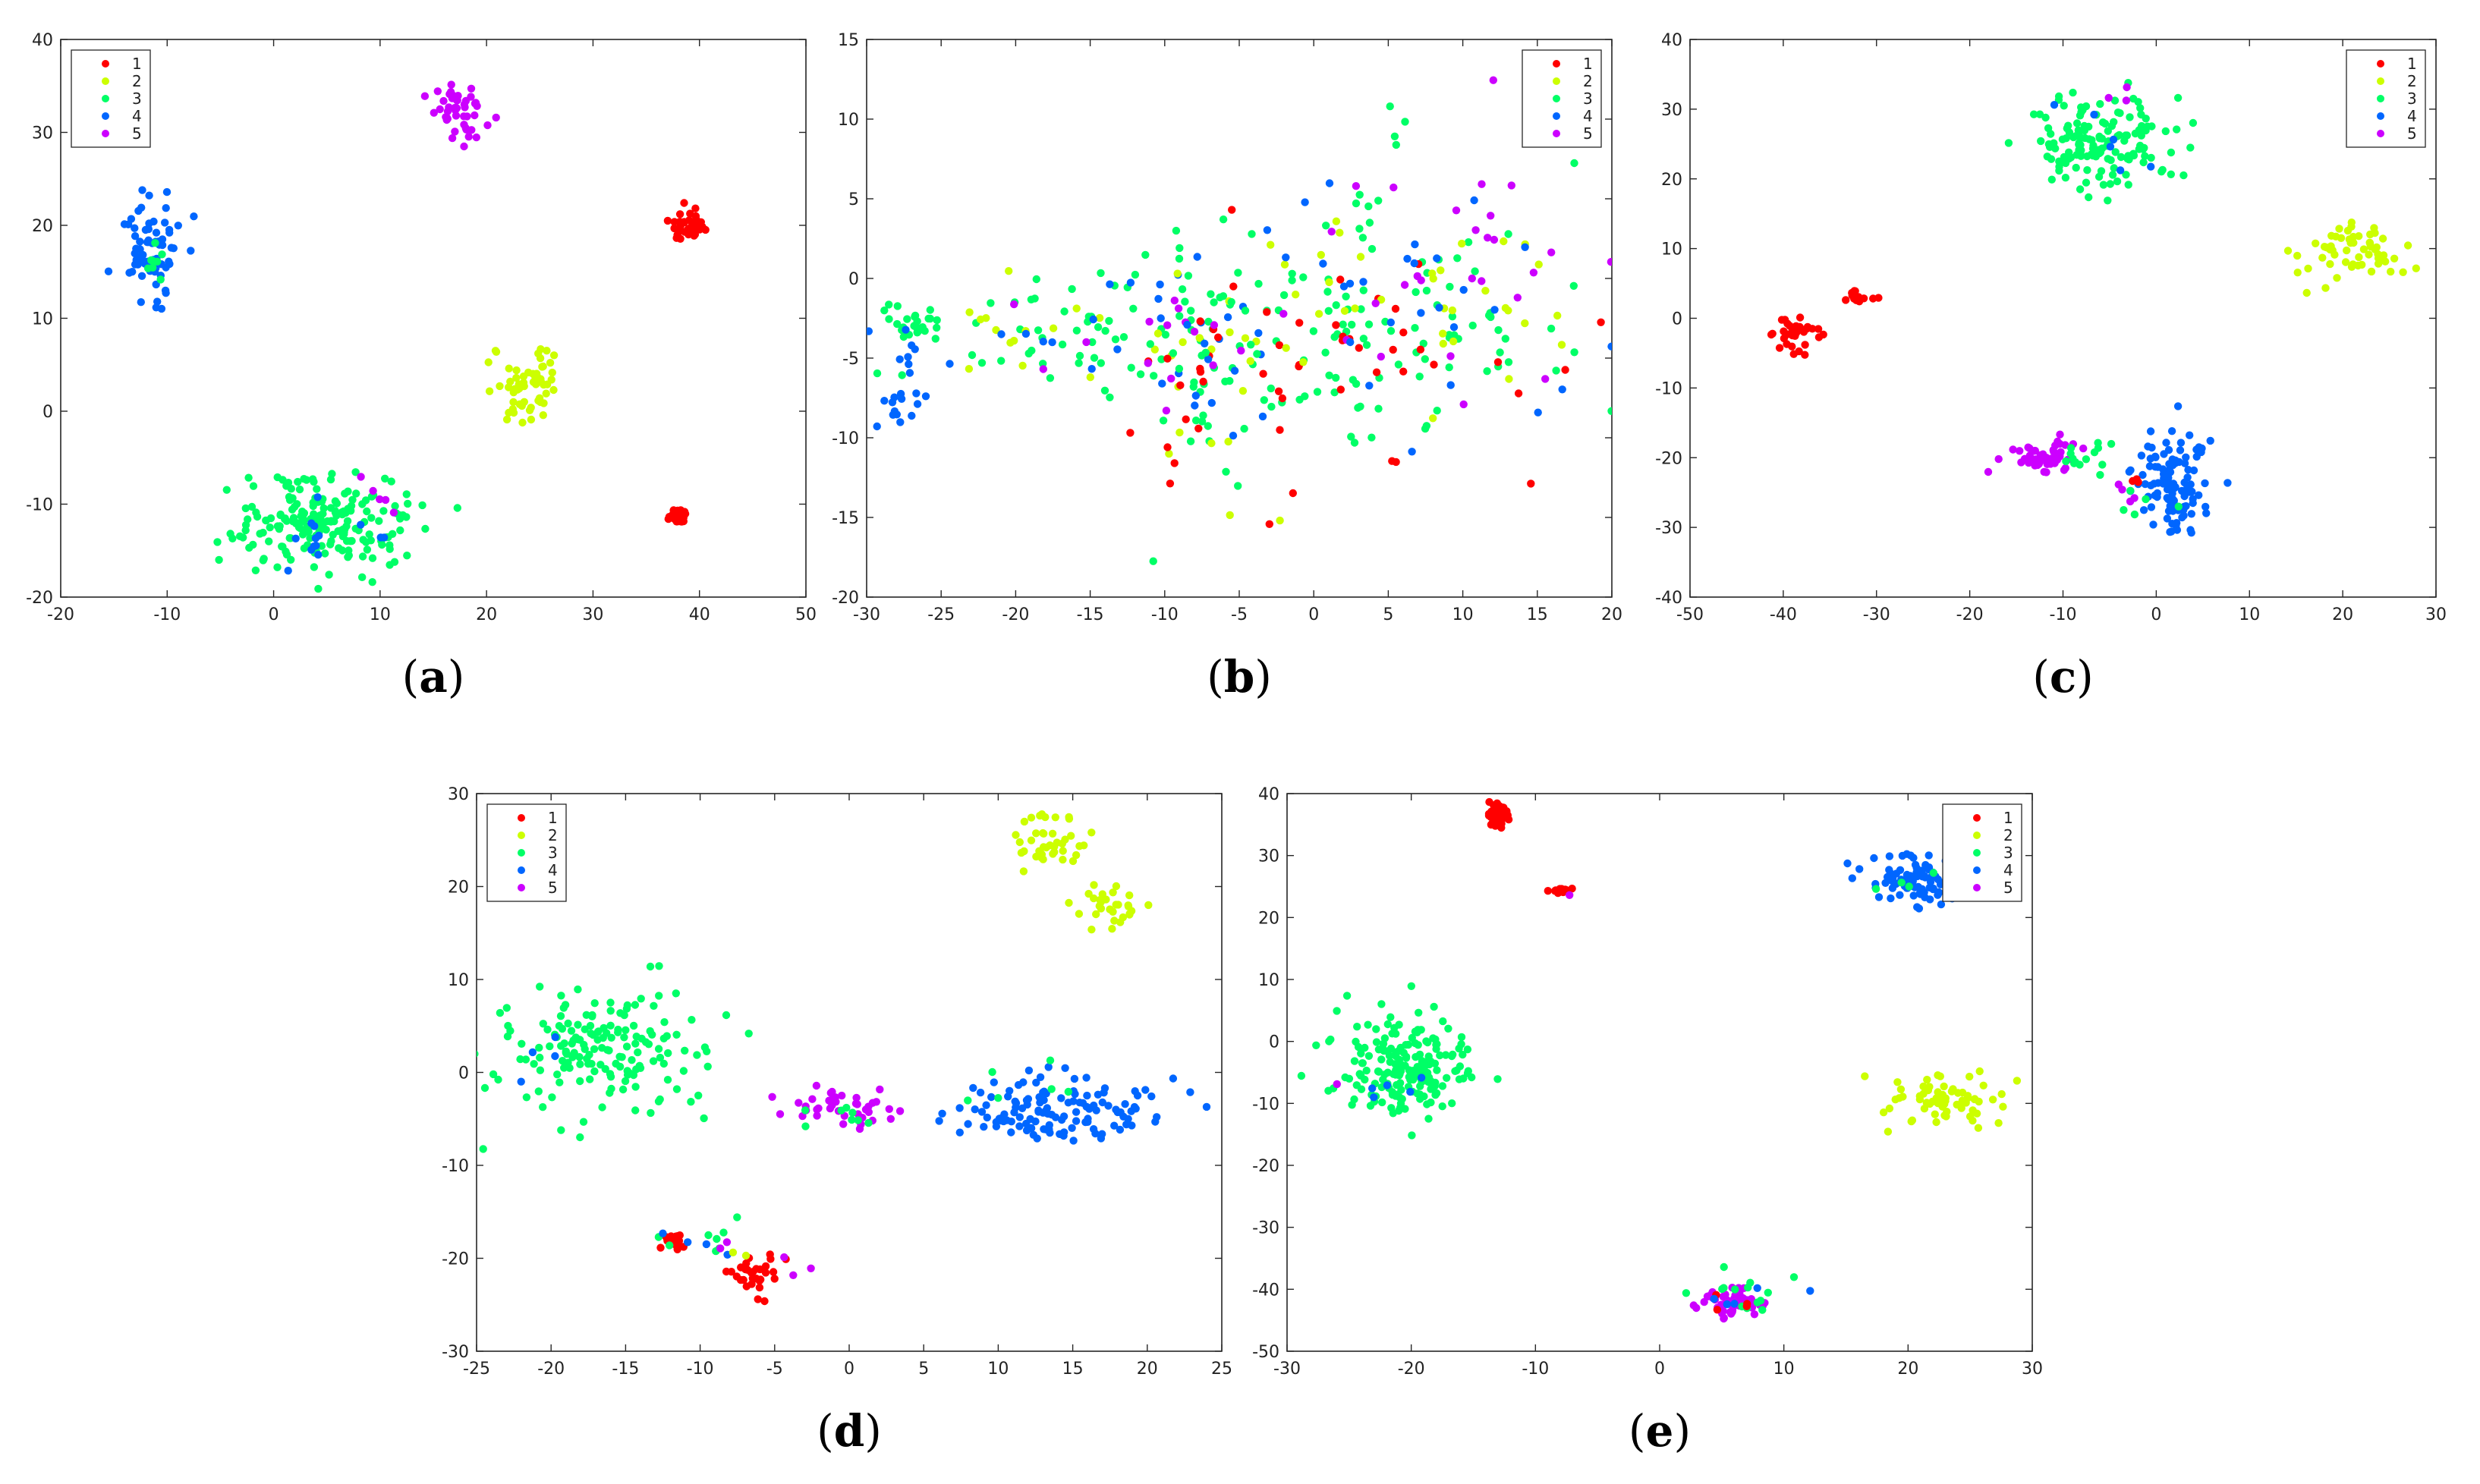 The image size is (2480, 1484). I want to click on panel-caption: (b), so click(1239, 677).